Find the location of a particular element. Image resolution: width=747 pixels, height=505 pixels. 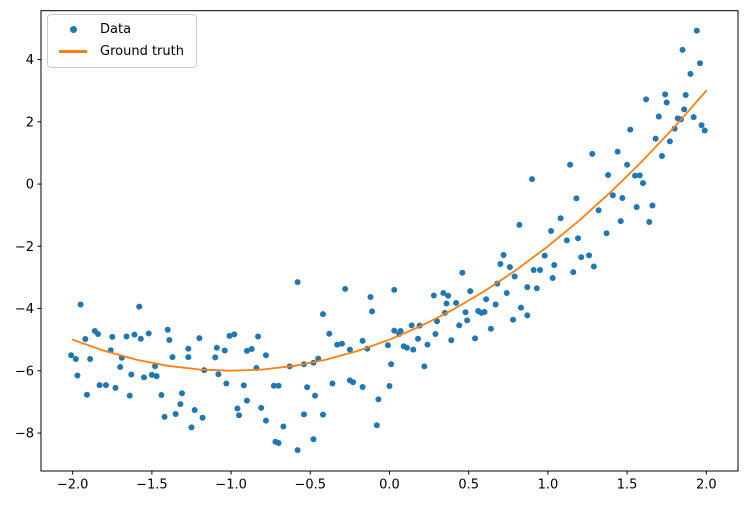

x-tick-label: 0.5 is located at coordinates (468, 485).